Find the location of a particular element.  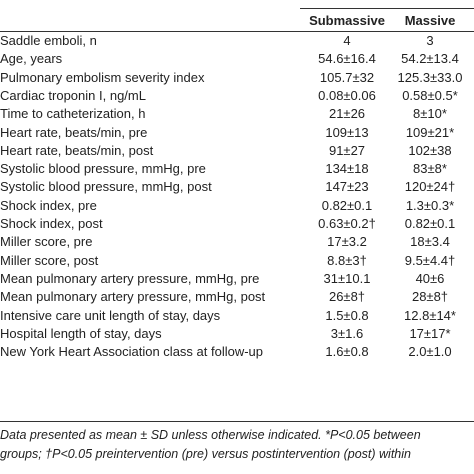

group-rule is located at coordinates (387, 8).